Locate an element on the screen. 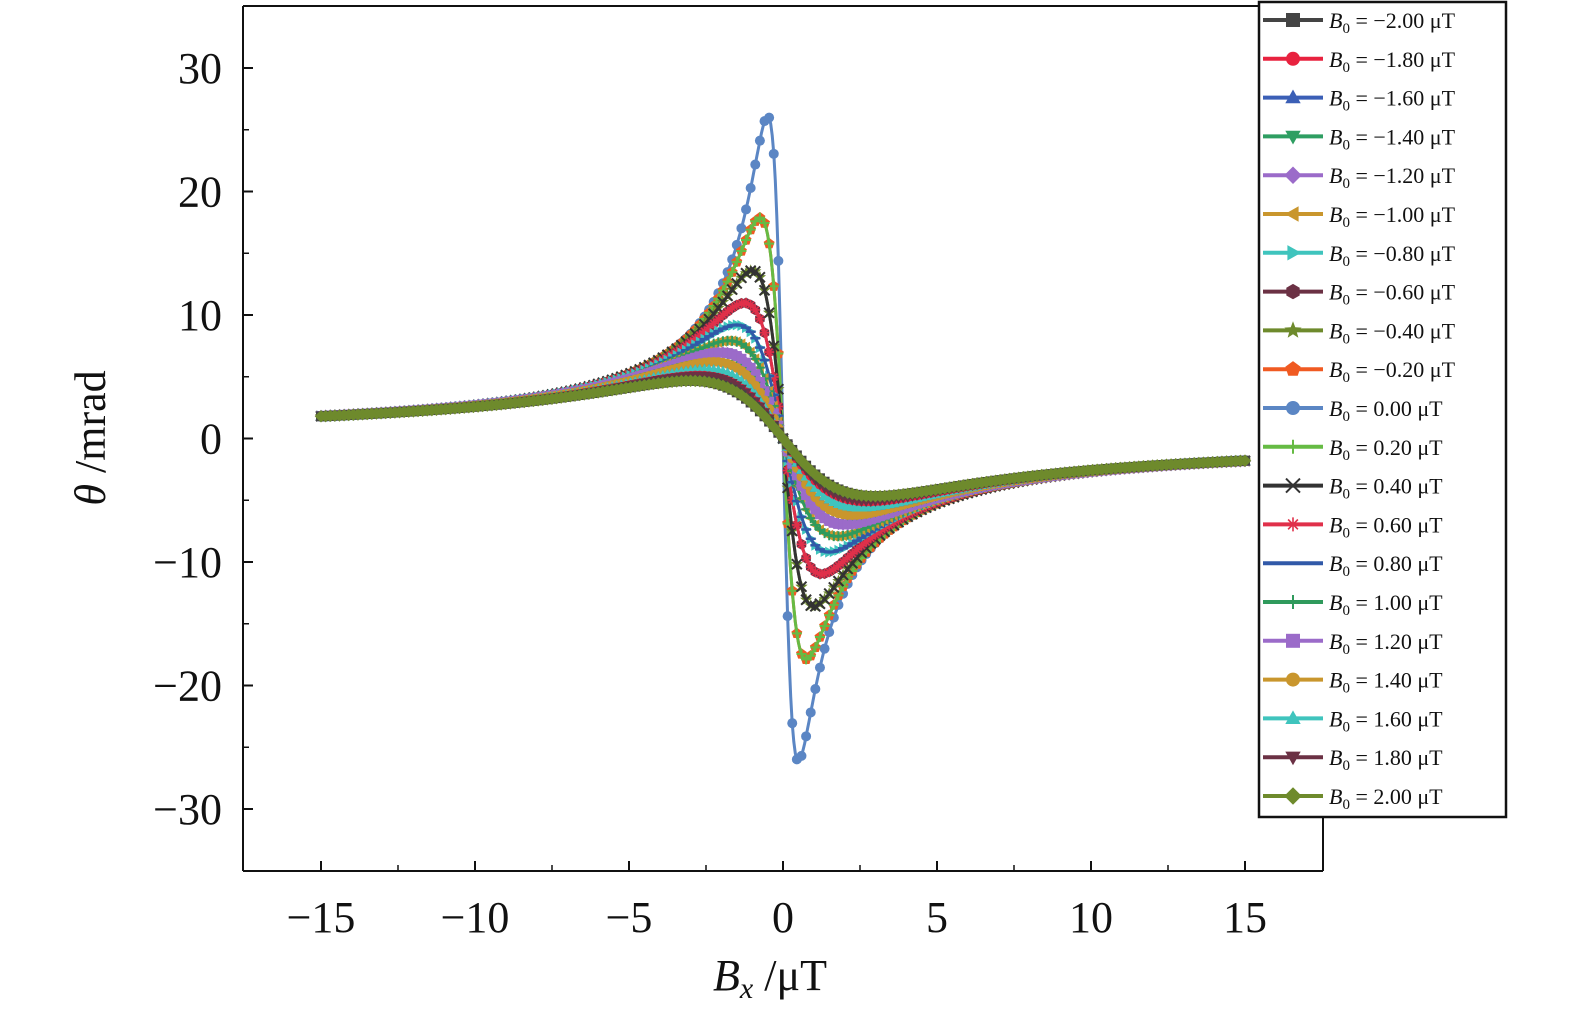 The height and width of the screenshot is (1027, 1575). legend-label: B0 = −0.60 μT is located at coordinates (1392, 294).